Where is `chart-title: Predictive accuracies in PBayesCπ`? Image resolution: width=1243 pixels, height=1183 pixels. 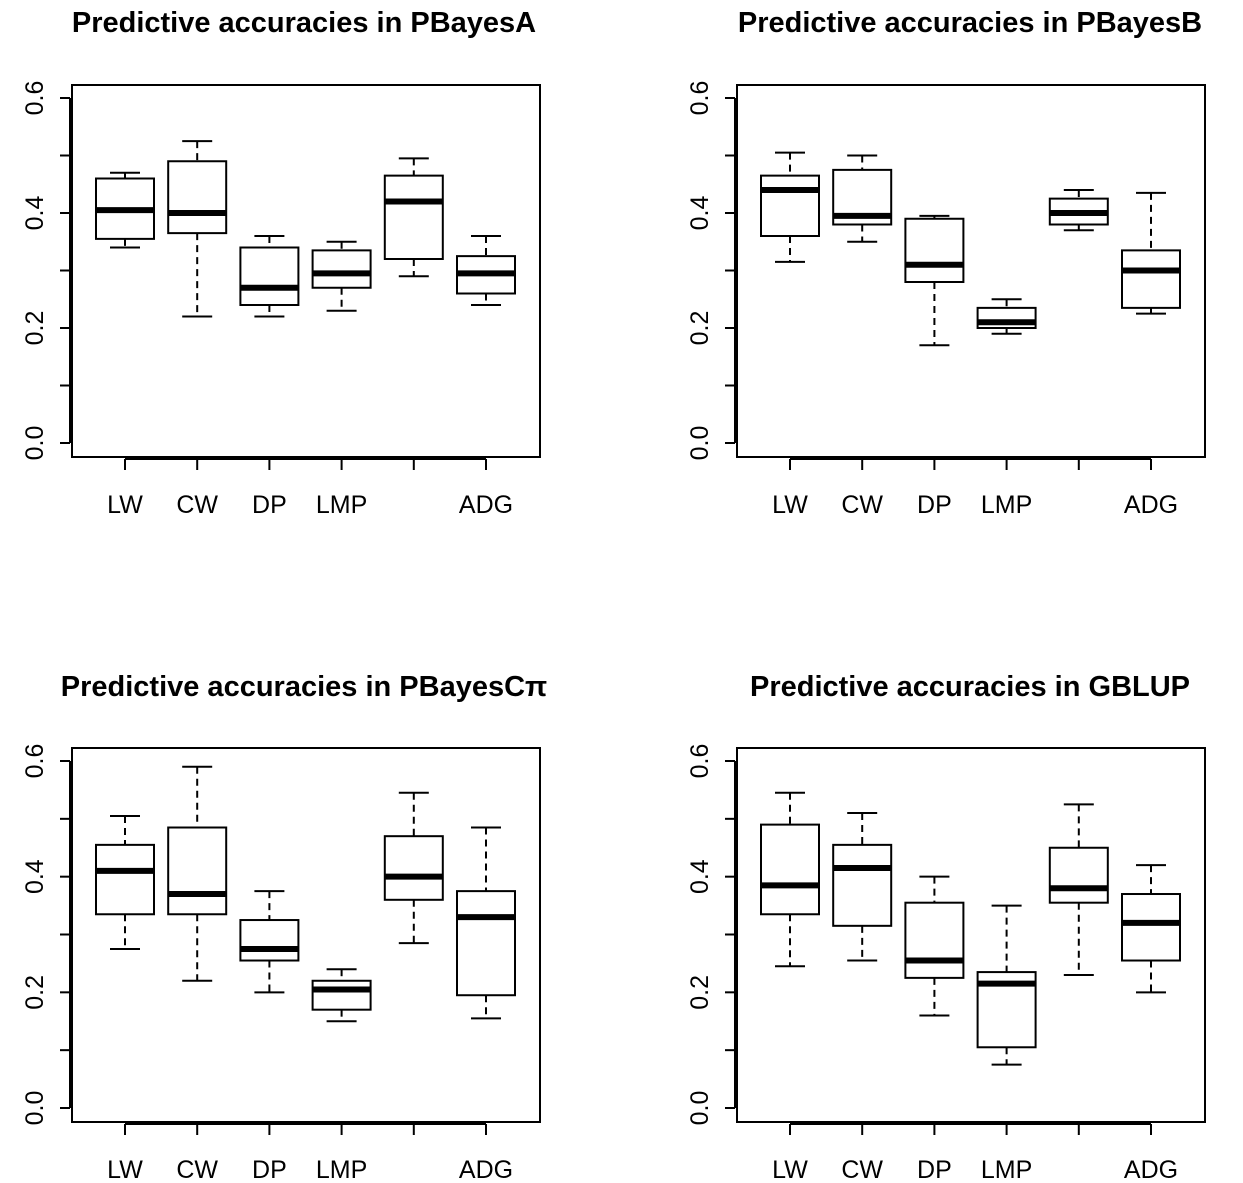 chart-title: Predictive accuracies in PBayesCπ is located at coordinates (304, 687).